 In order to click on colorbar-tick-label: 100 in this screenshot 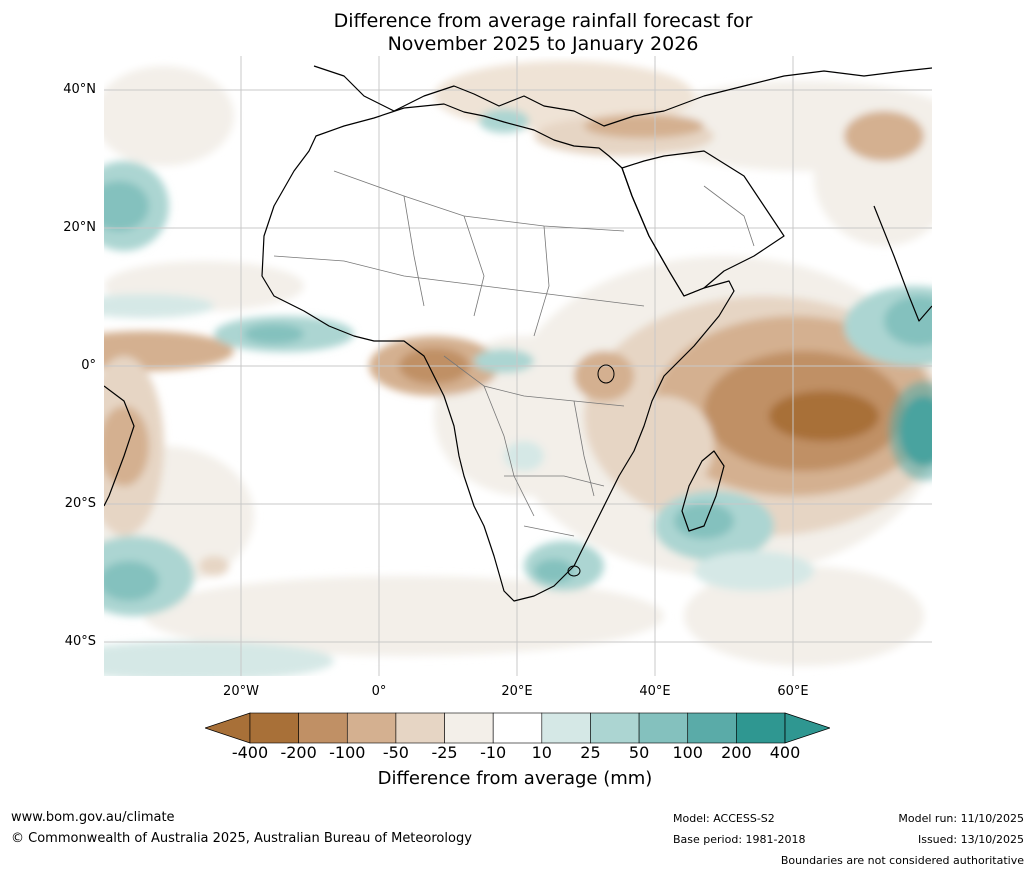, I will do `click(687, 752)`.